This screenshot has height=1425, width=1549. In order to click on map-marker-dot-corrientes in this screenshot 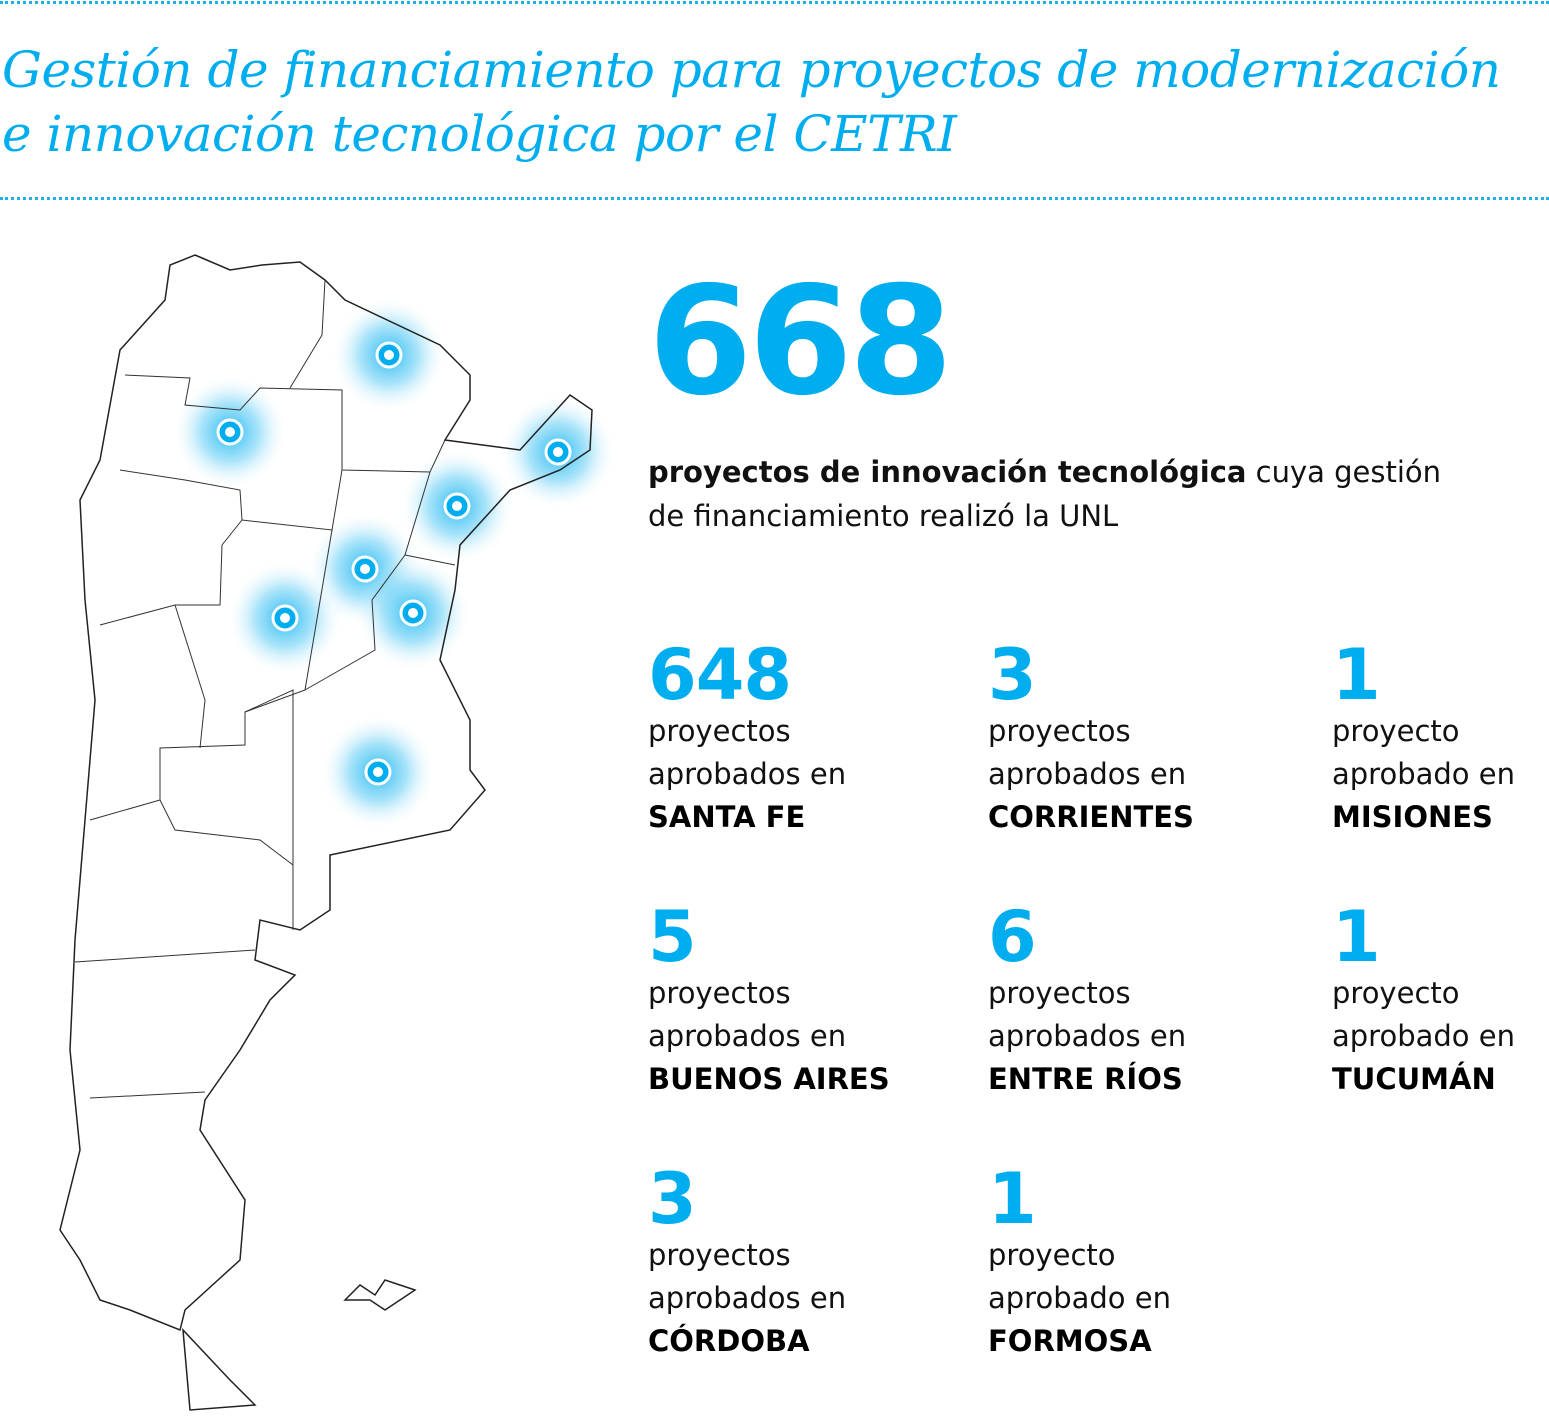, I will do `click(457, 506)`.